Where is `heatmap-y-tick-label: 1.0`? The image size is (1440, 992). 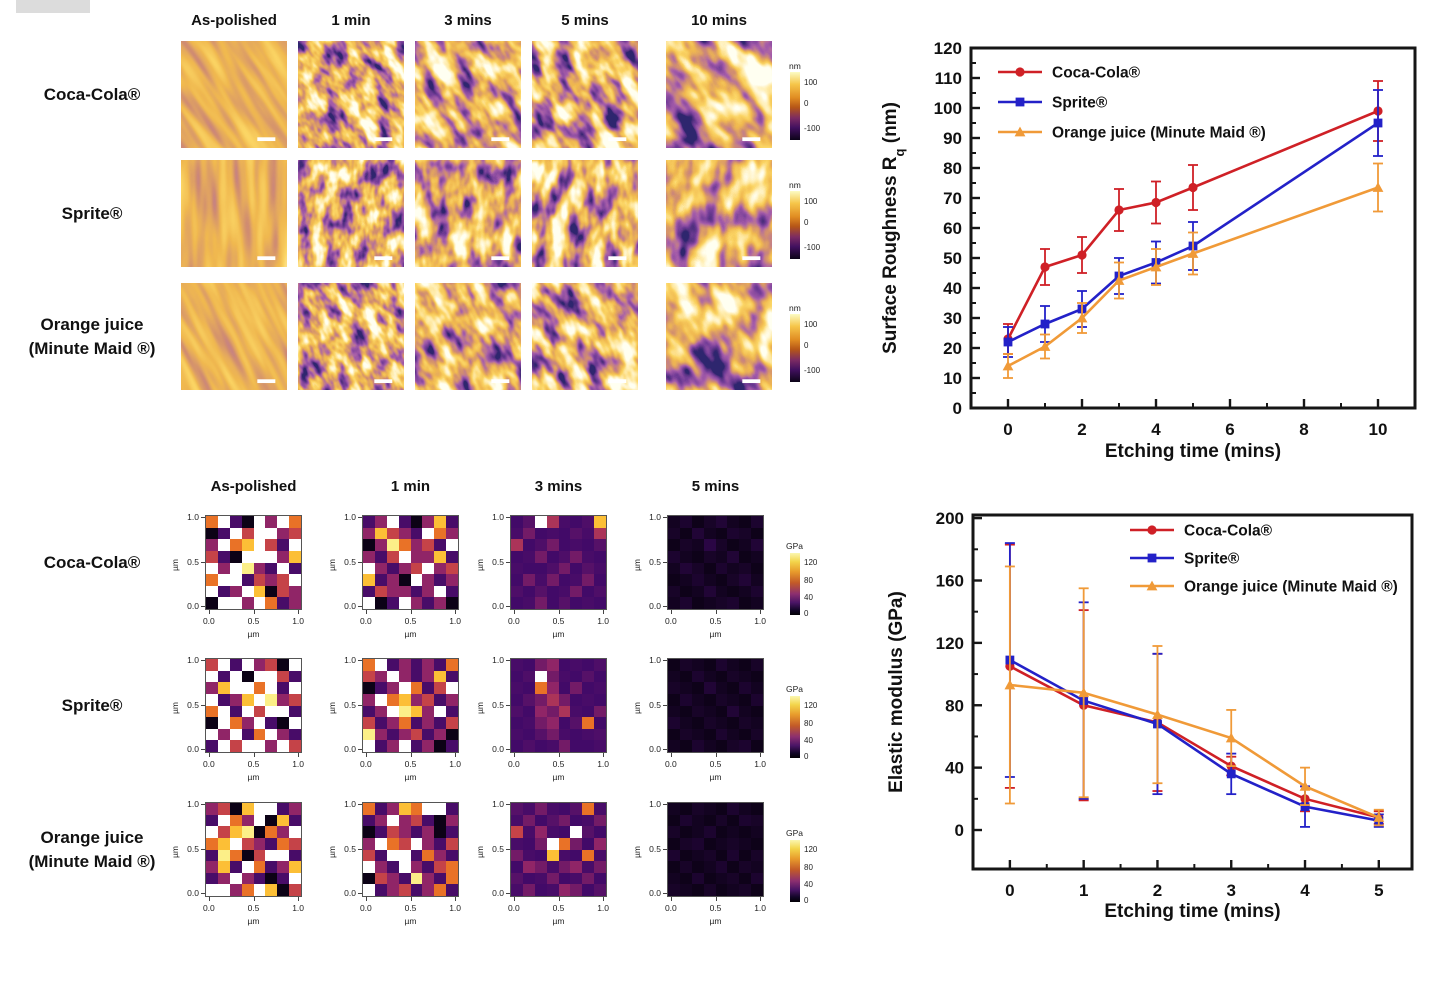
heatmap-y-tick-label: 1.0 is located at coordinates (350, 659).